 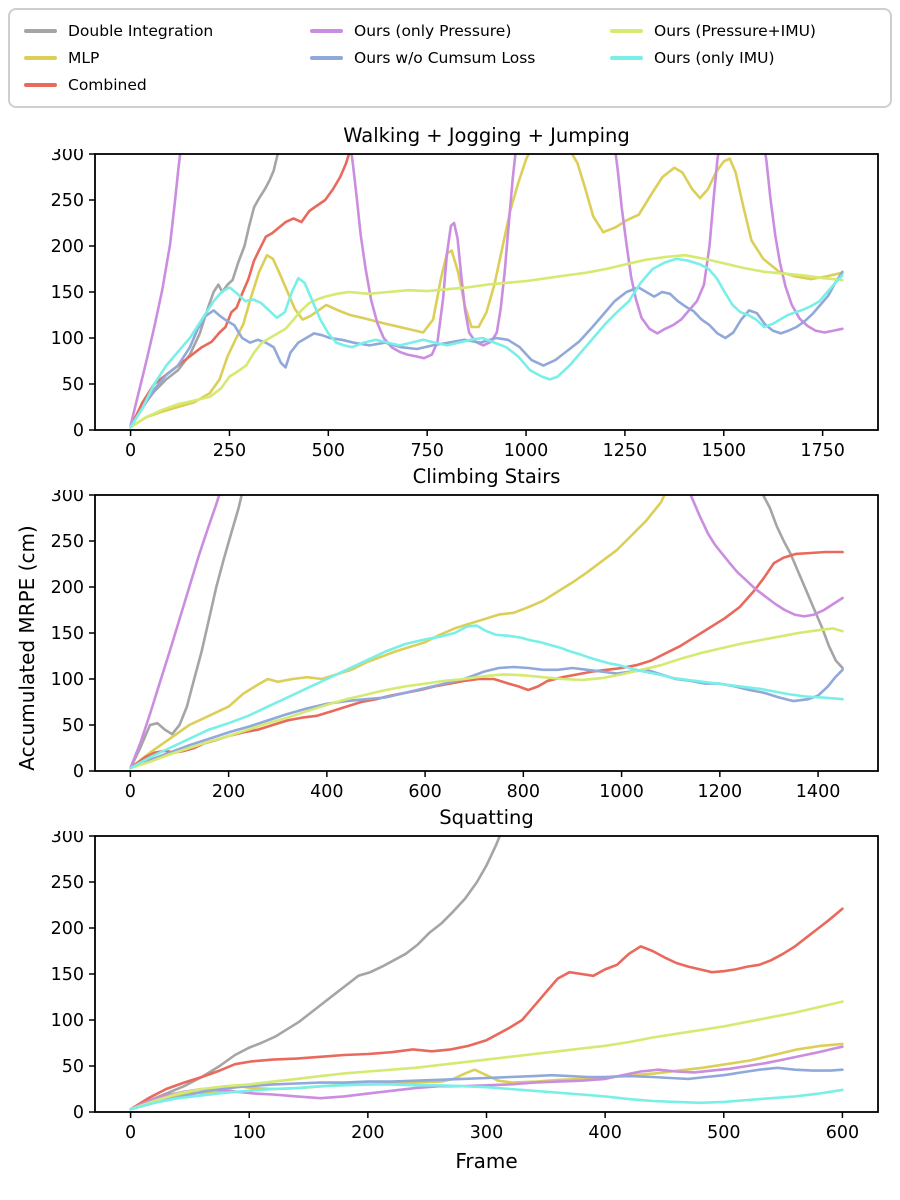 I want to click on legend-column-3: Ours (Pressure+IMU) Ours (only IMU), so click(x=747, y=58).